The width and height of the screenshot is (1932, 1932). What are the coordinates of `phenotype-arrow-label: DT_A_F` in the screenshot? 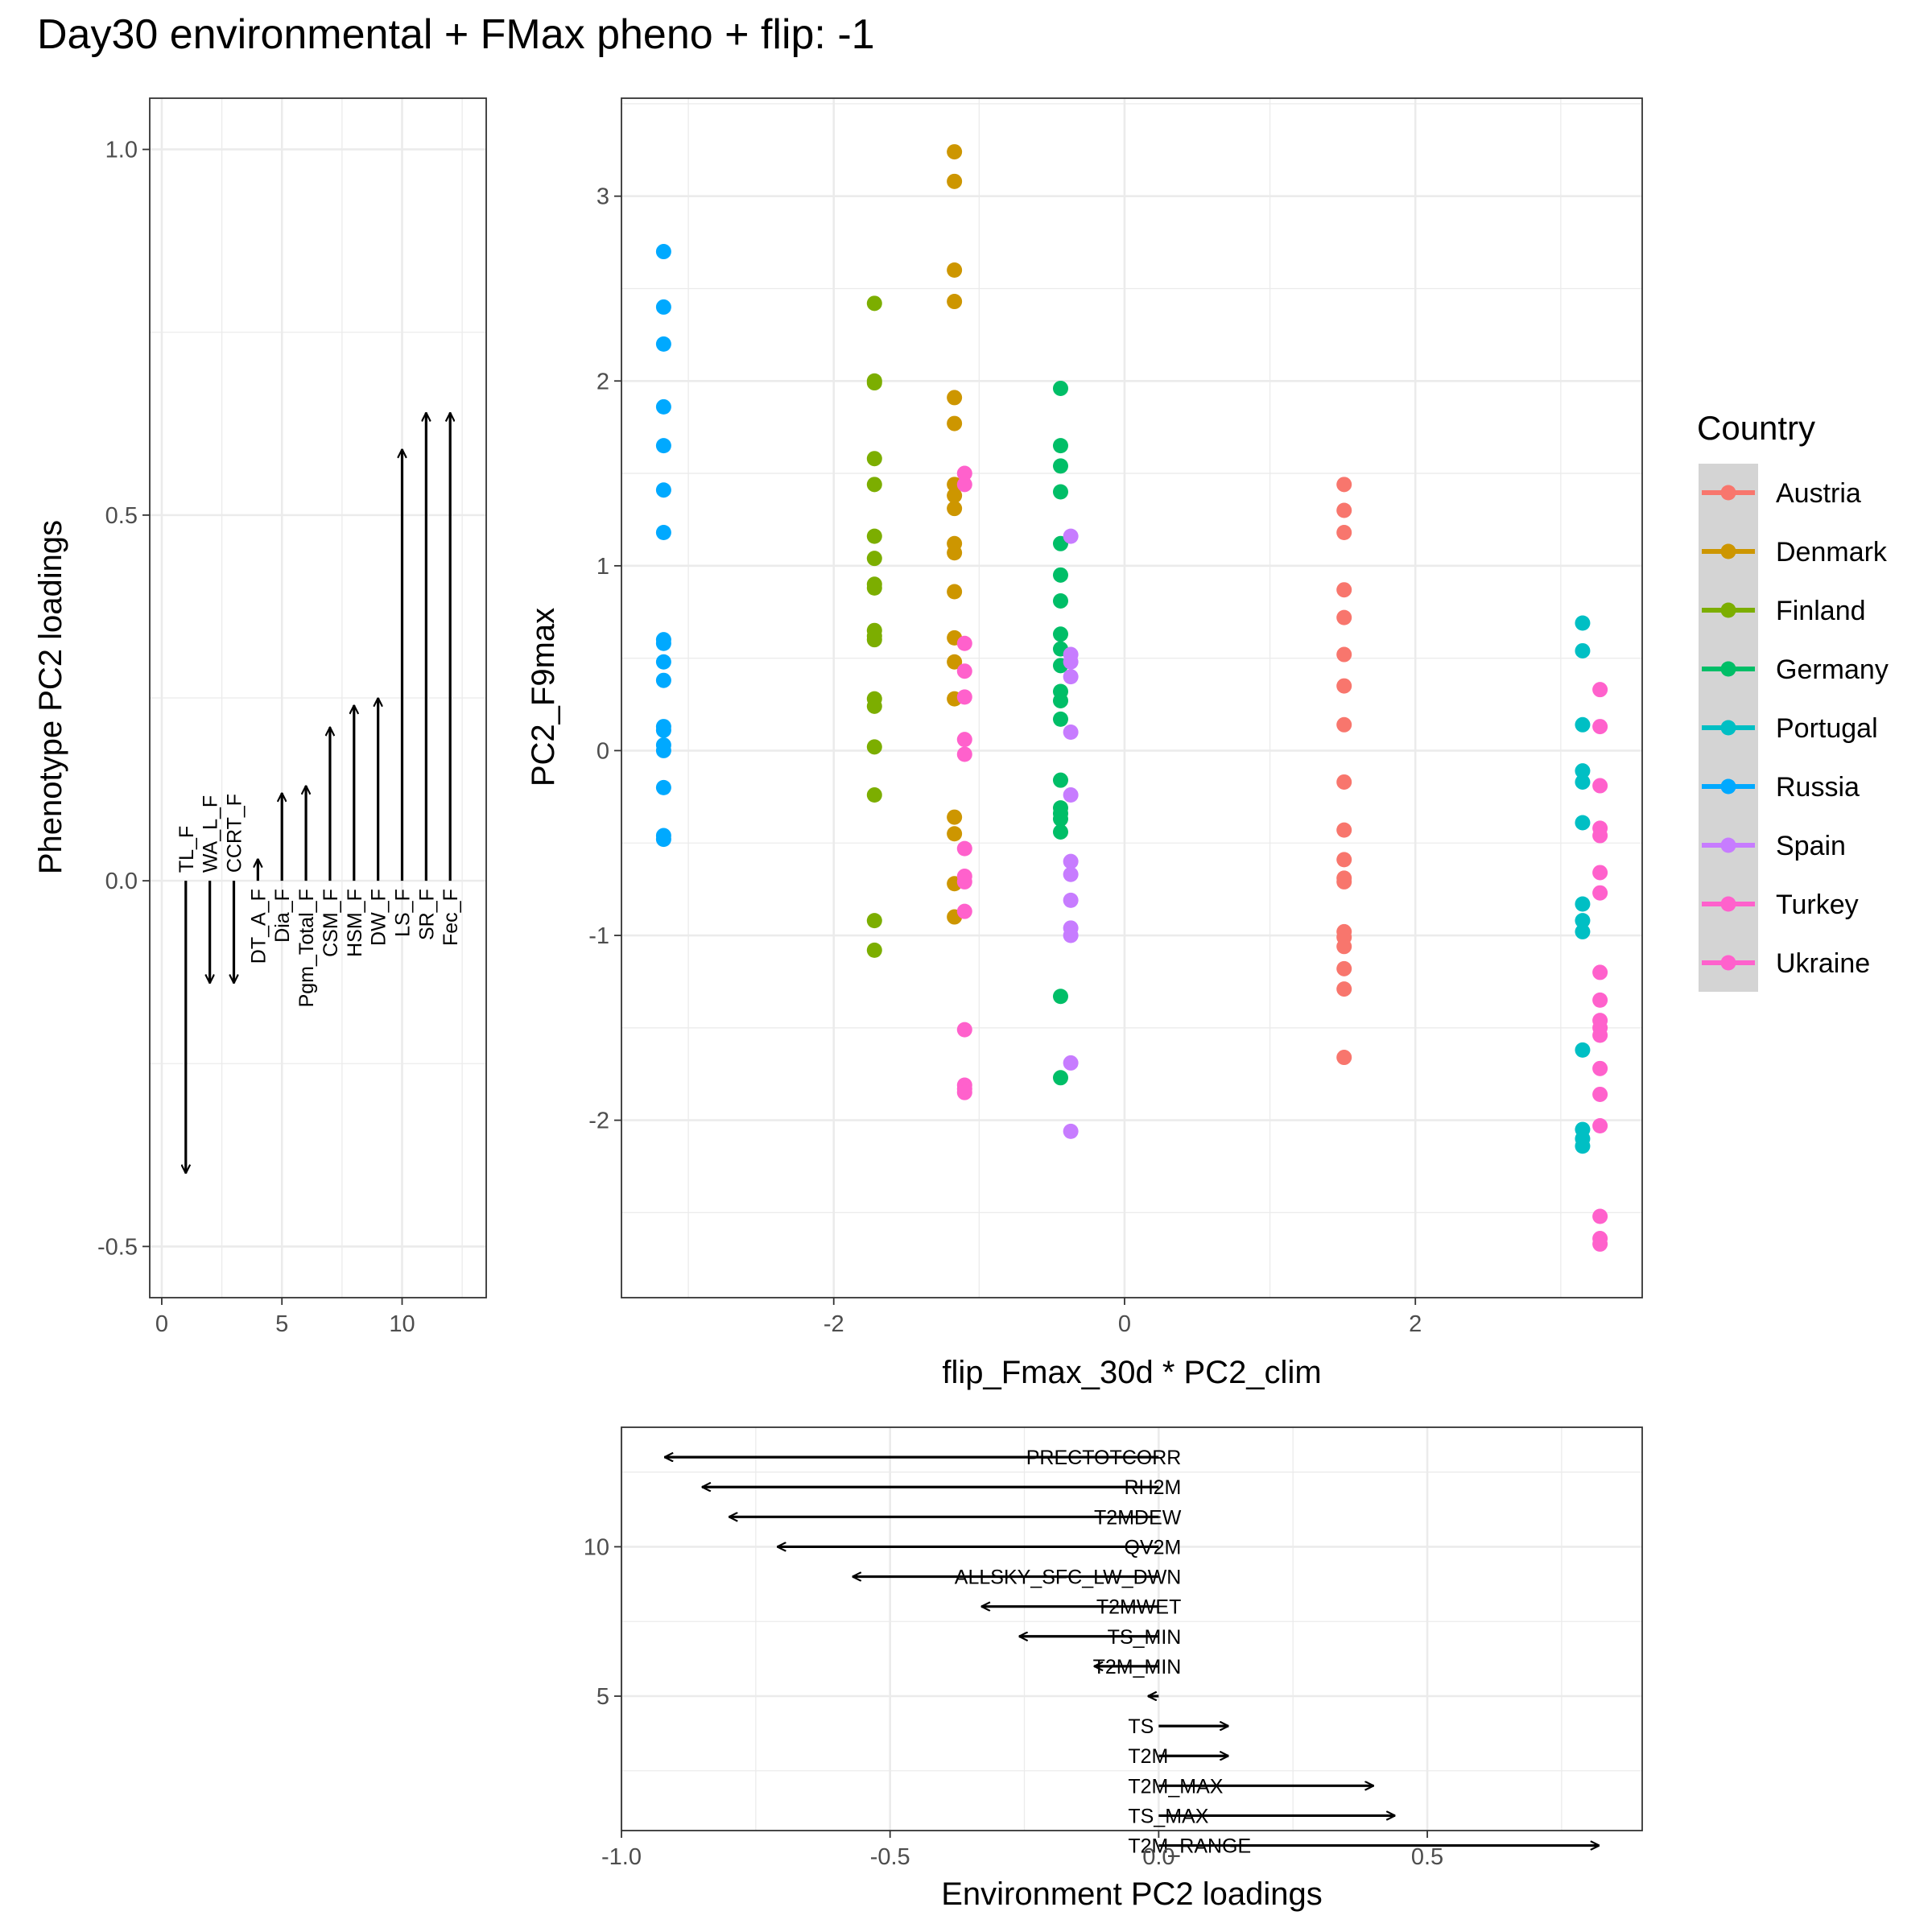 It's located at (258, 926).